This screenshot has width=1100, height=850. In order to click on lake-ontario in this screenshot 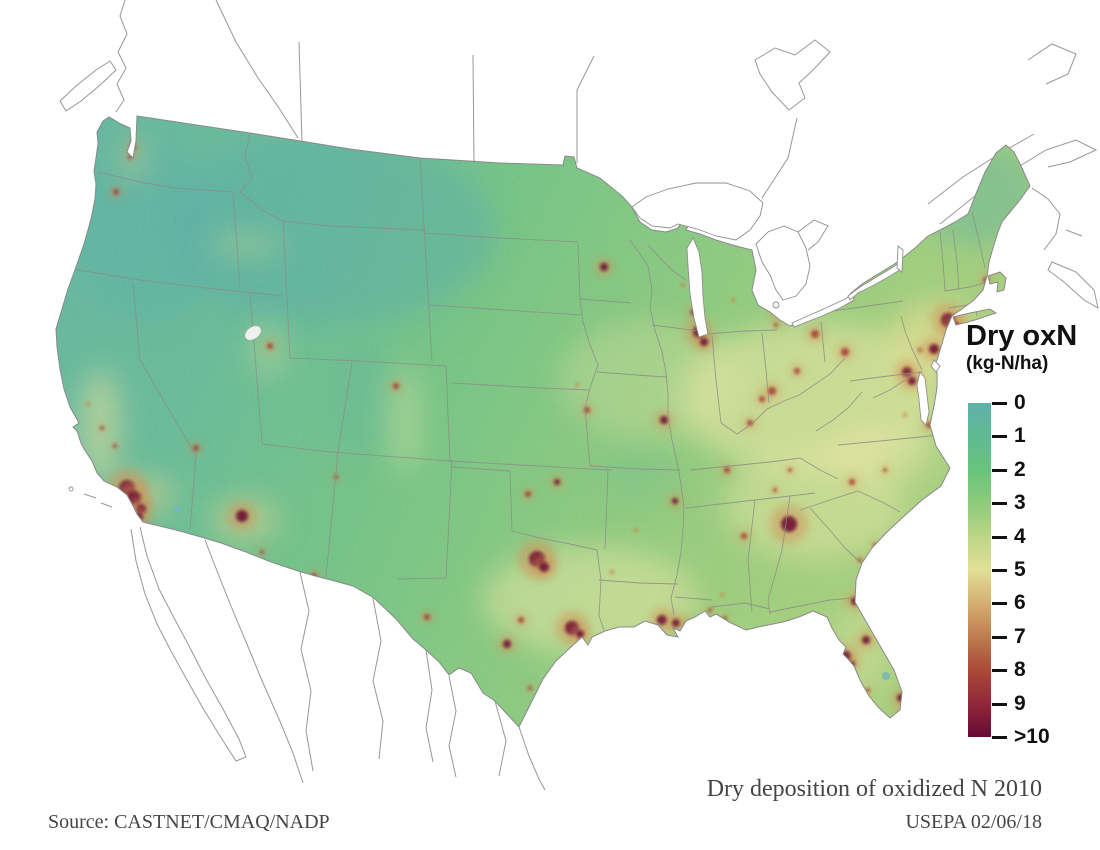, I will do `click(875, 281)`.